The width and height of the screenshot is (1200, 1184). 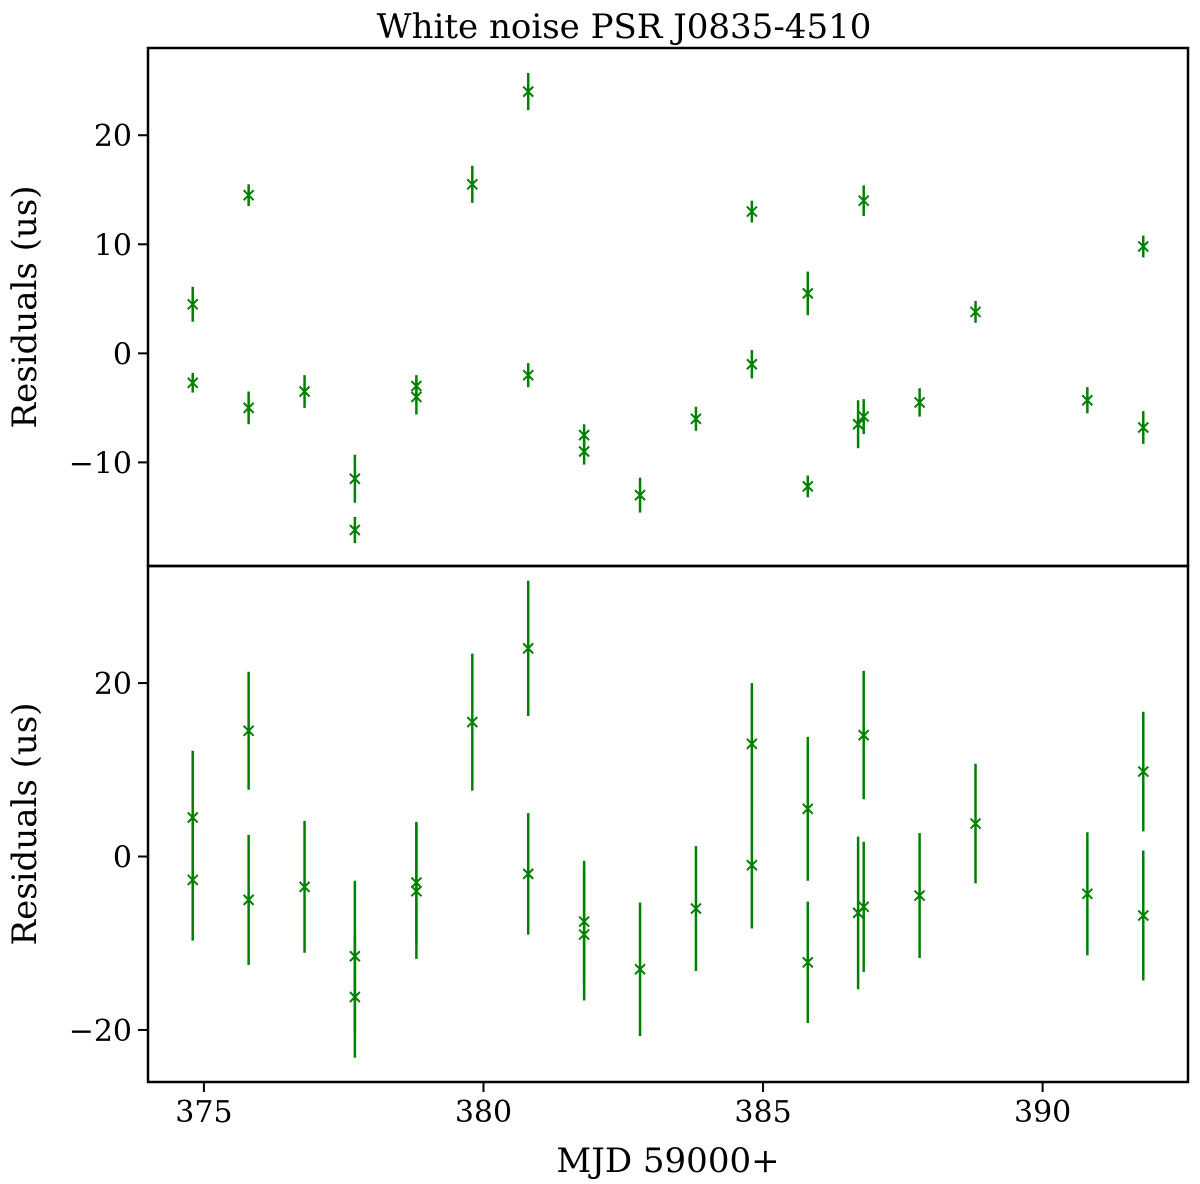 I want to click on top-panel-y-axis-label: Residuals (us), so click(x=25, y=307).